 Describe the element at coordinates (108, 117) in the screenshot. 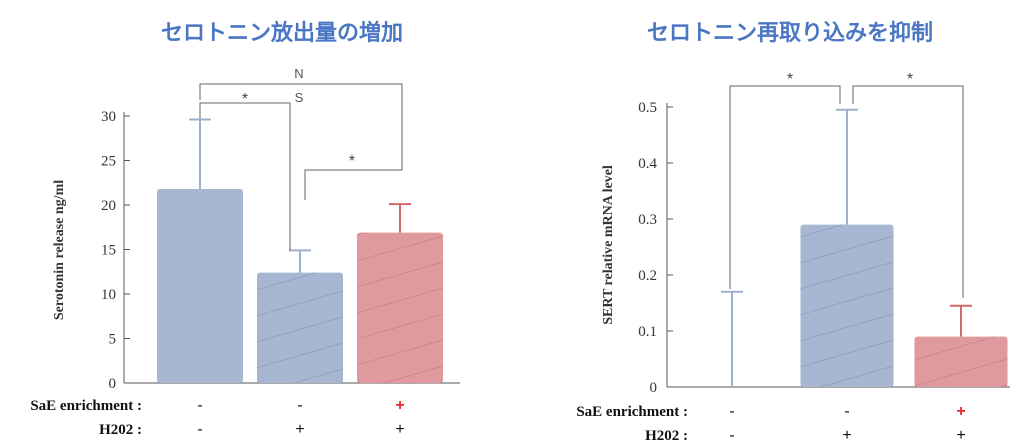

I see `y-tick-label: 30` at that location.